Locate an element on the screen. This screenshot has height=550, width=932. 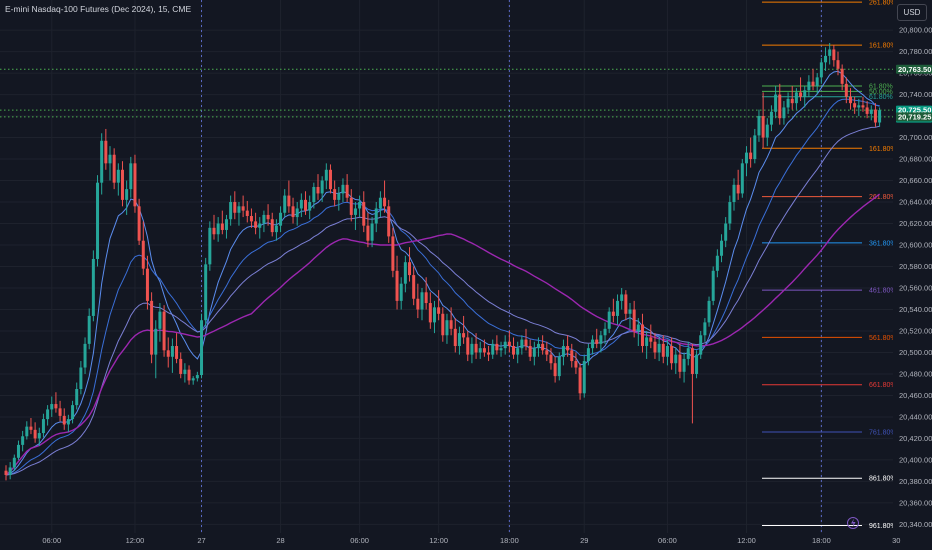
price-tick-label: 20,520.00 is located at coordinates (915, 330).